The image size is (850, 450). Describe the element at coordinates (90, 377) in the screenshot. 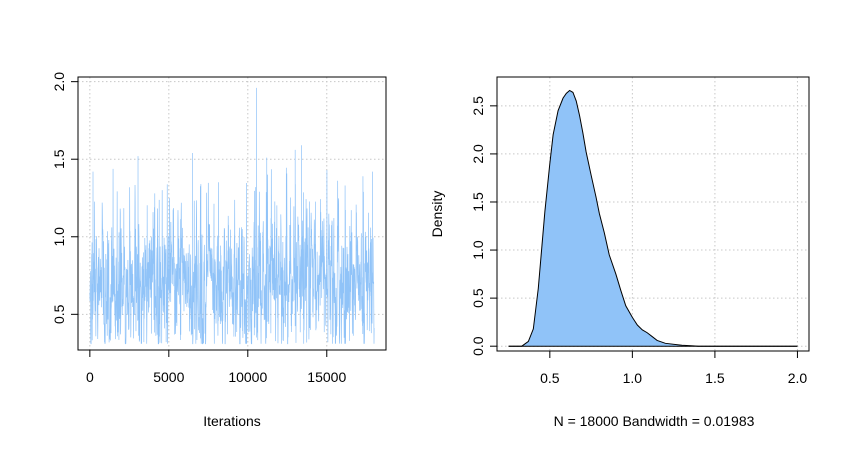

I see `trace-x-tick-label-0: 0` at that location.